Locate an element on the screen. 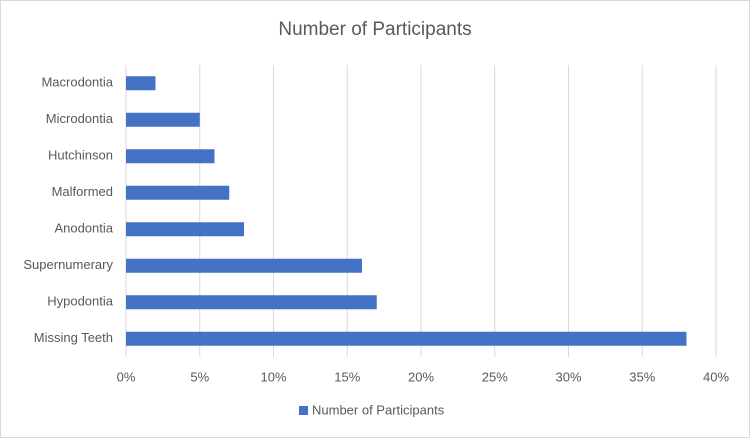  legend-label: Number of Participants is located at coordinates (378, 409).